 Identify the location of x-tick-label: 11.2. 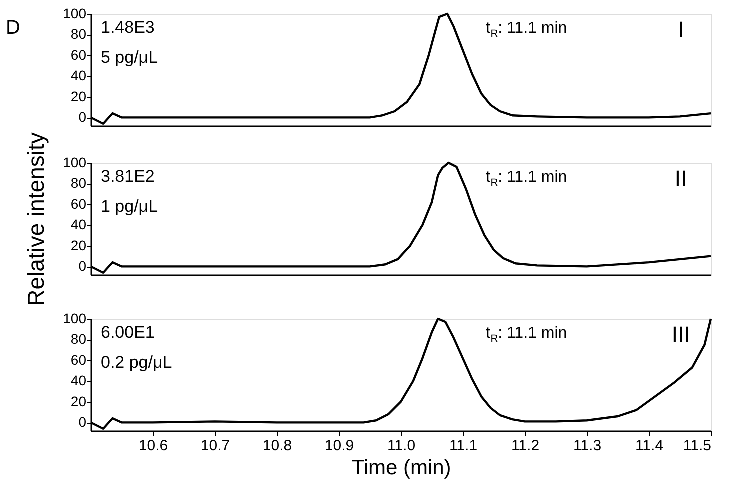
(525, 446).